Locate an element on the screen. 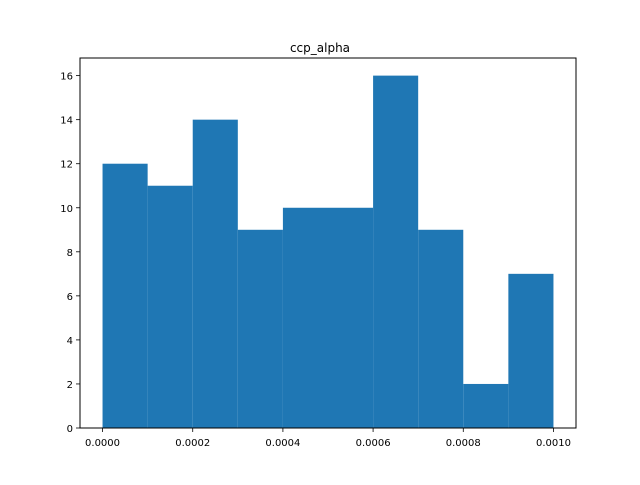 The image size is (640, 485). x-tick-label: 0.0000 is located at coordinates (102, 443).